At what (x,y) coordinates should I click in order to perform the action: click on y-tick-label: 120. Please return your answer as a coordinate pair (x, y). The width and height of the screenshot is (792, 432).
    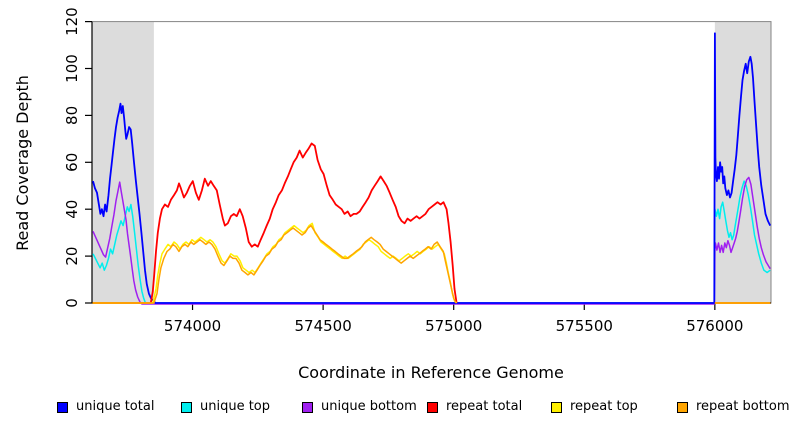
    Looking at the image, I should click on (72, 21).